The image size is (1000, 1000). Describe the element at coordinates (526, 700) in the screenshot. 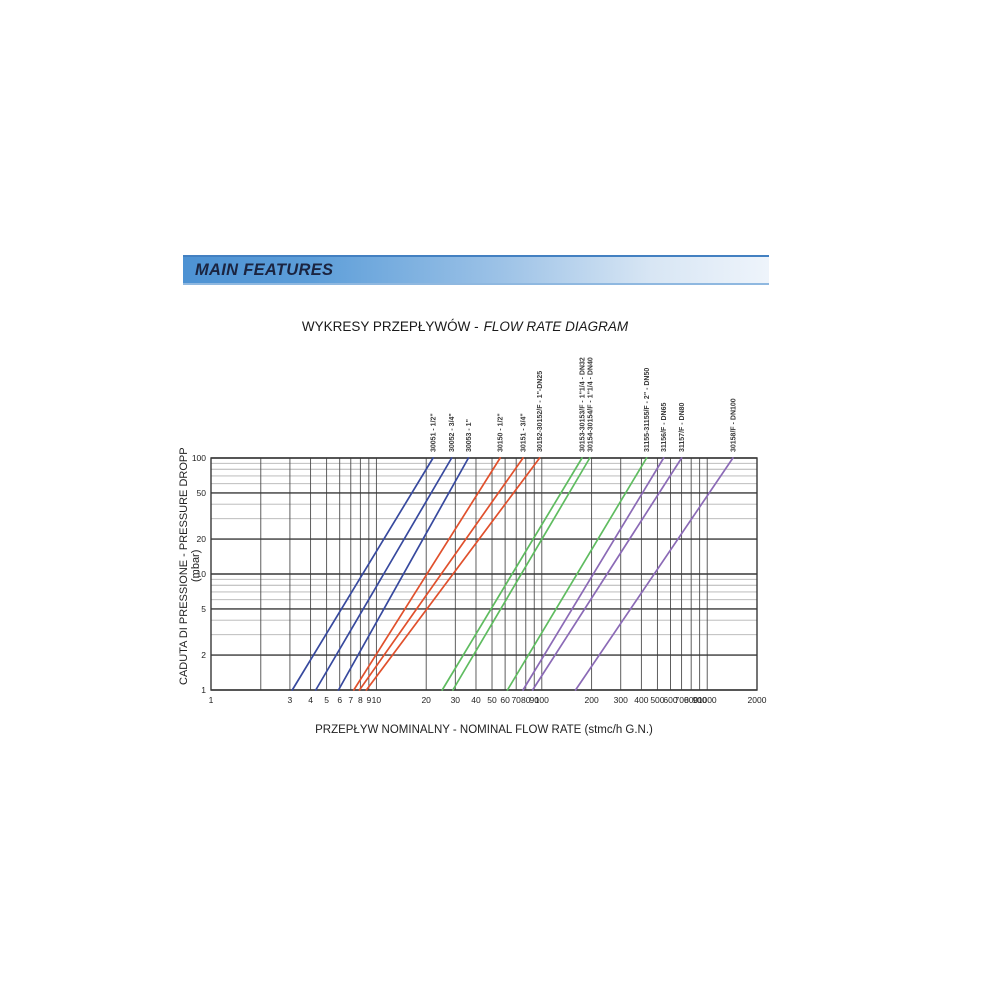

I see `x-tick-label: 80` at that location.